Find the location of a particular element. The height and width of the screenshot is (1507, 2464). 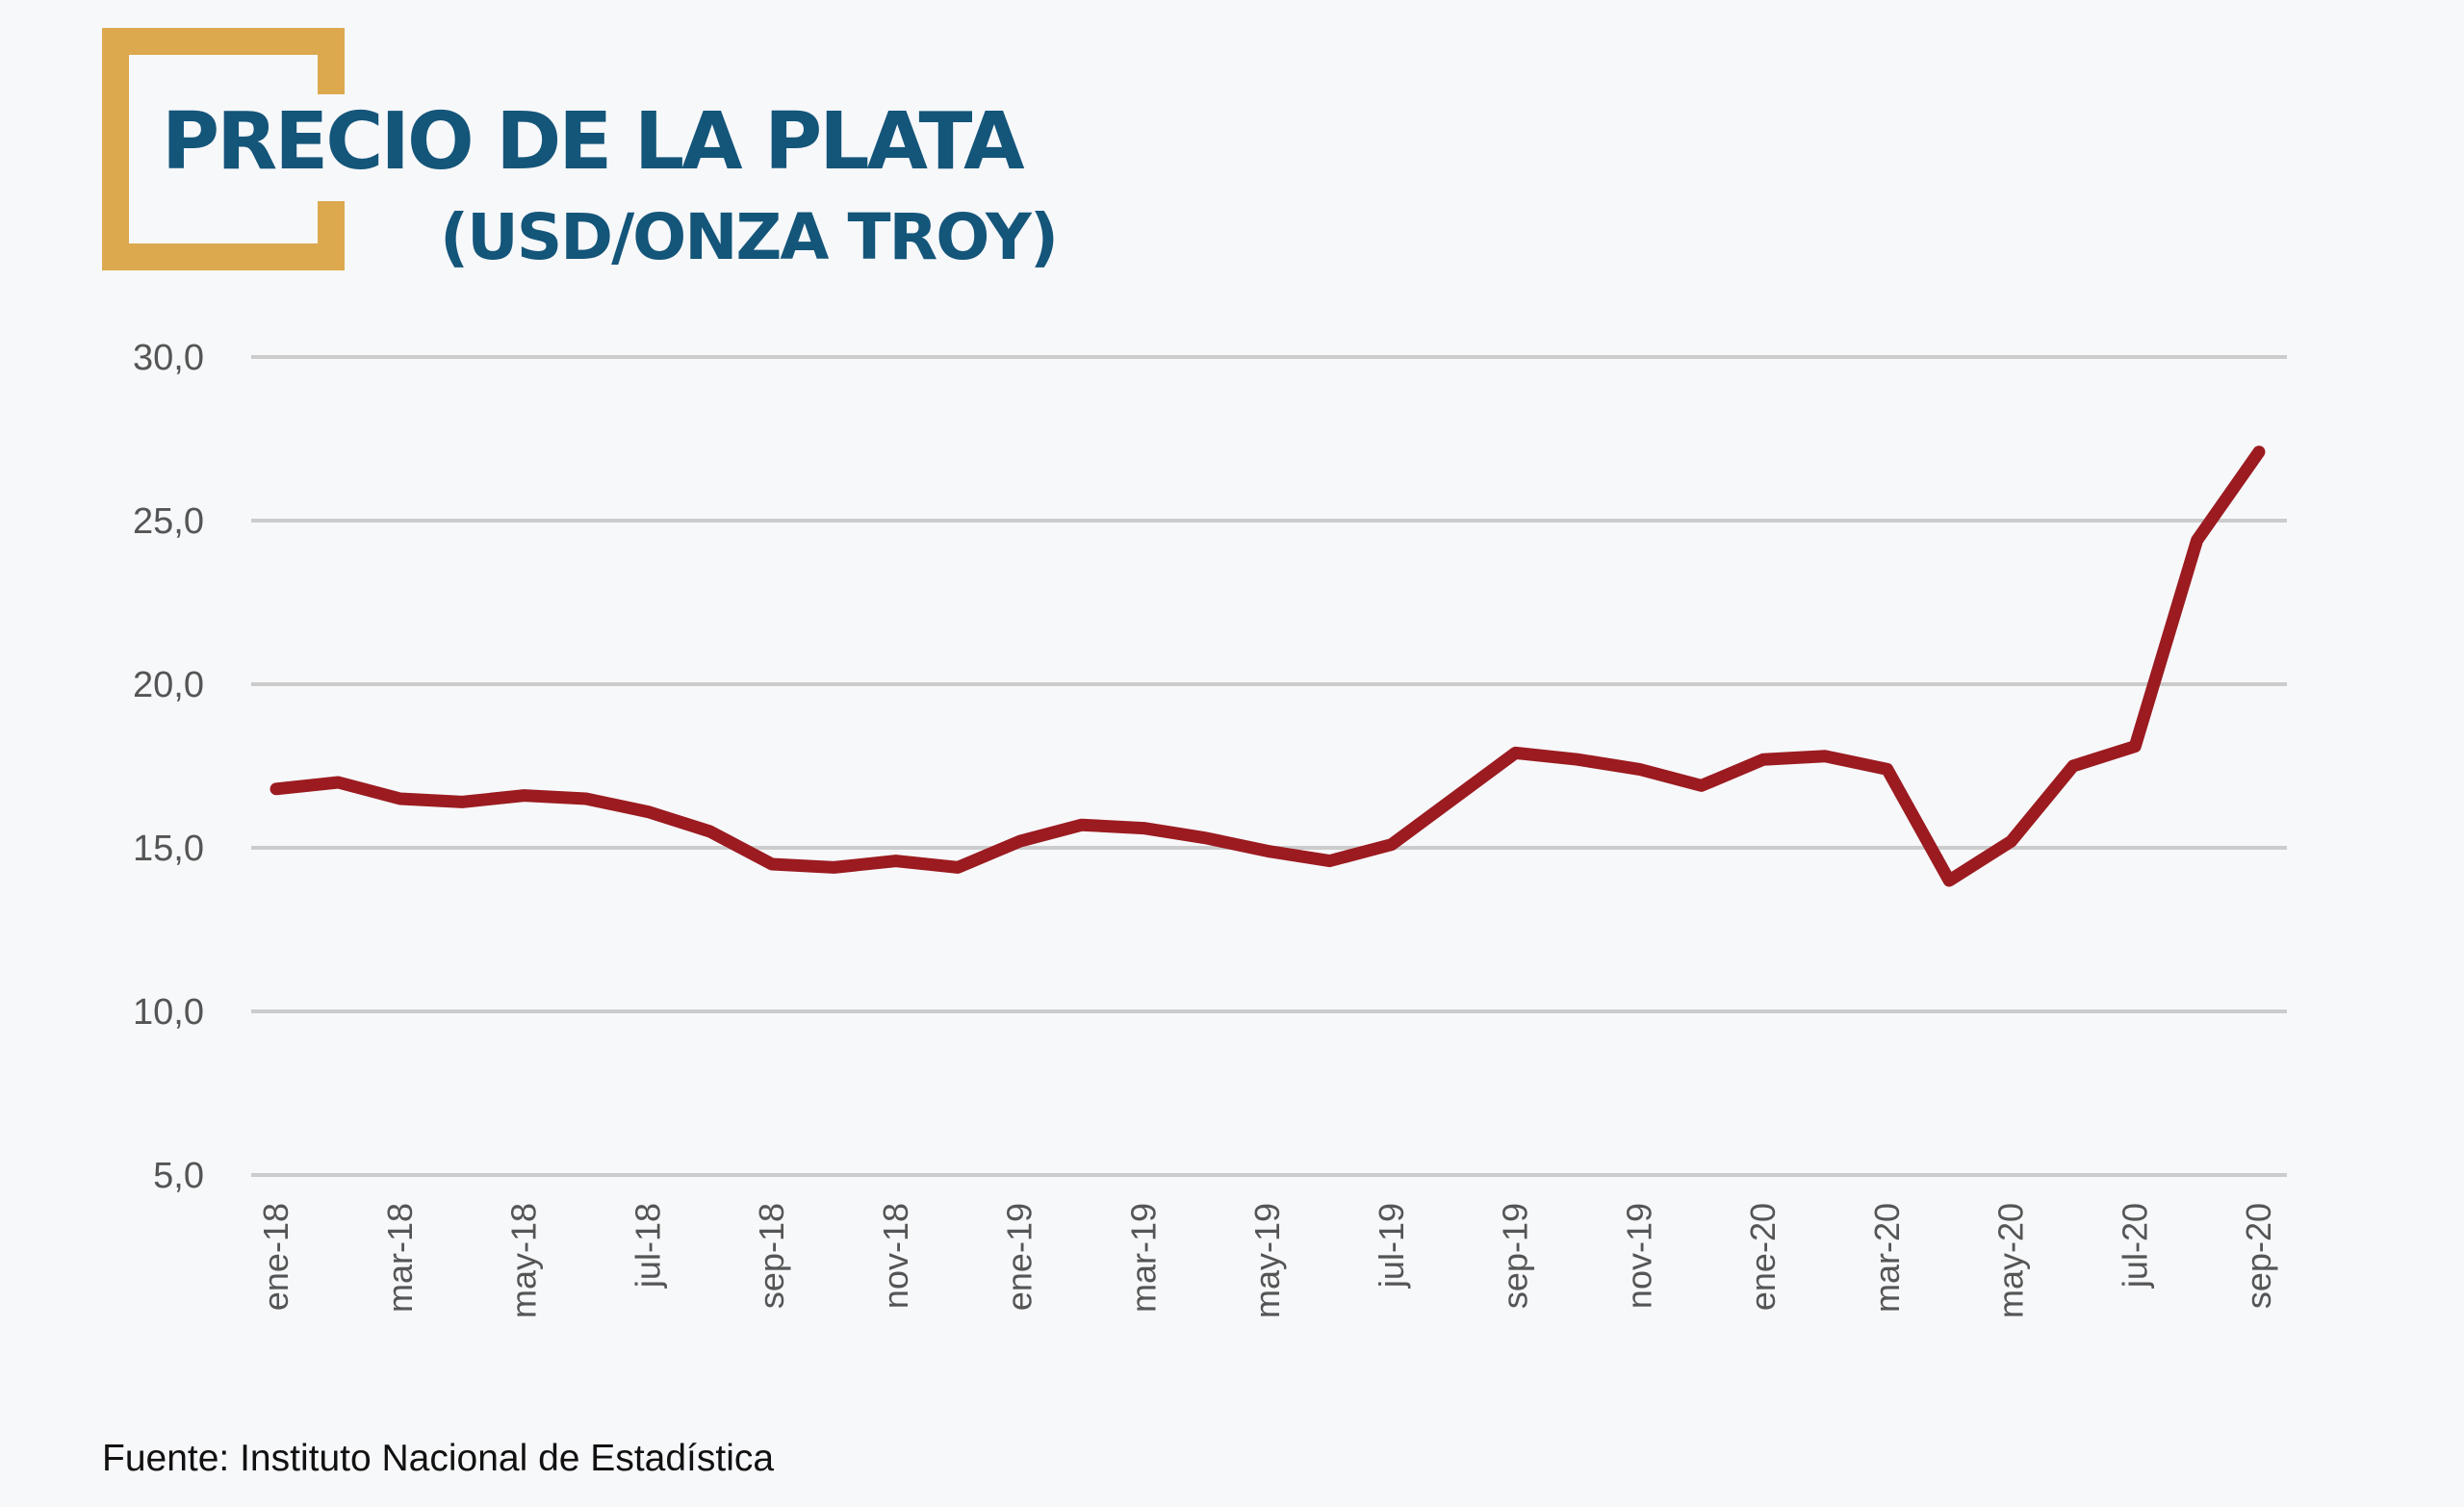

x-tick-label: nov-18 is located at coordinates (895, 1256).